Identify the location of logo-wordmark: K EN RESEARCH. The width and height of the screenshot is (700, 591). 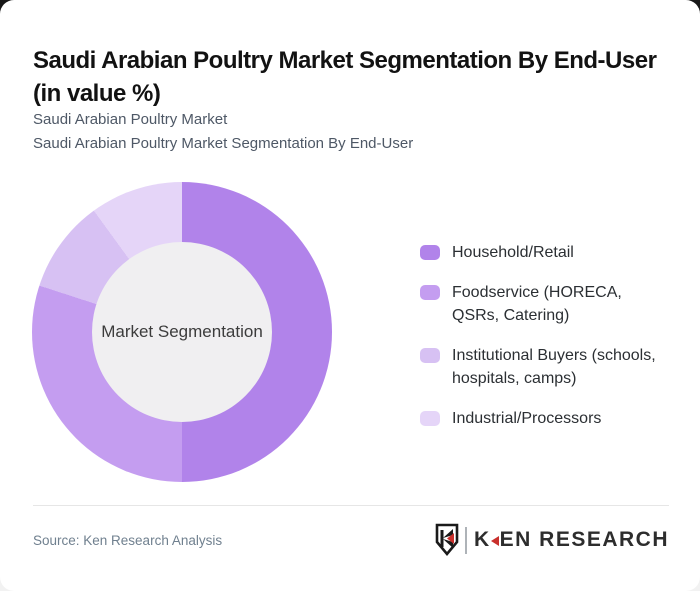
(571, 540).